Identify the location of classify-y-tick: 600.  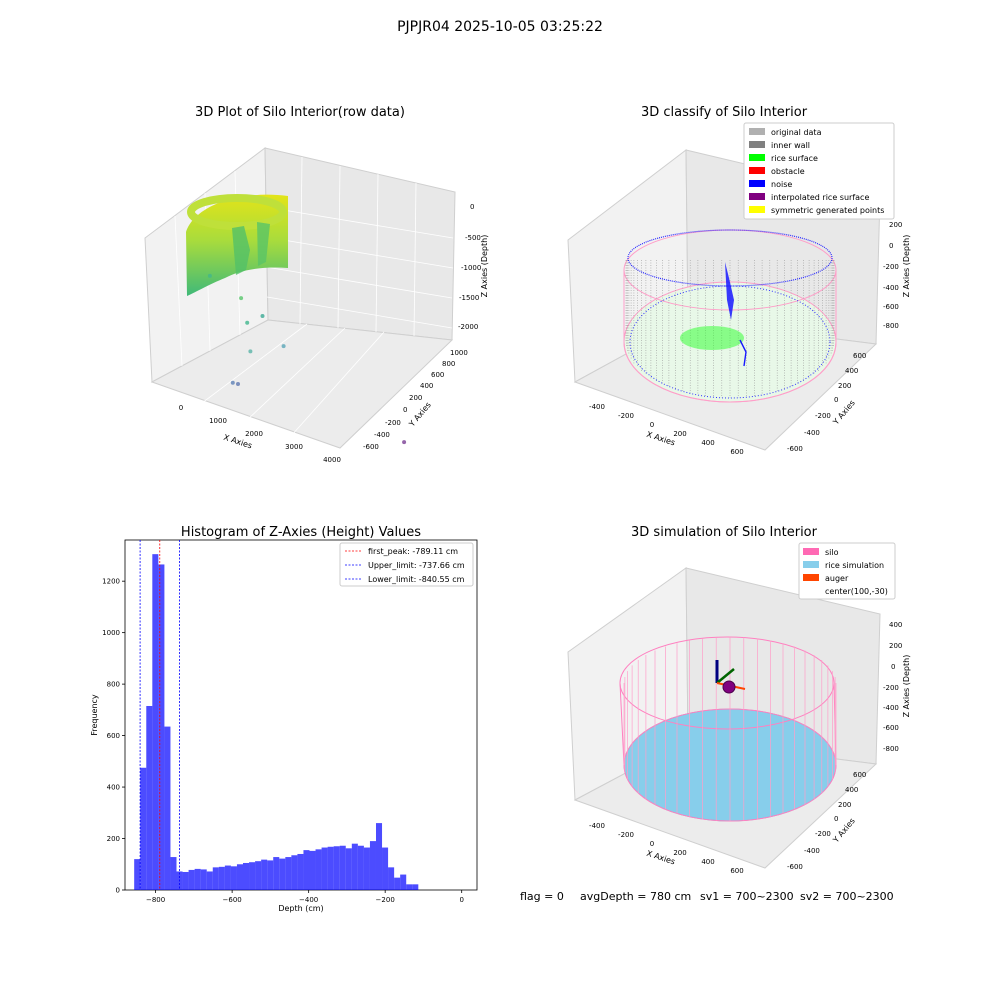
(859, 356).